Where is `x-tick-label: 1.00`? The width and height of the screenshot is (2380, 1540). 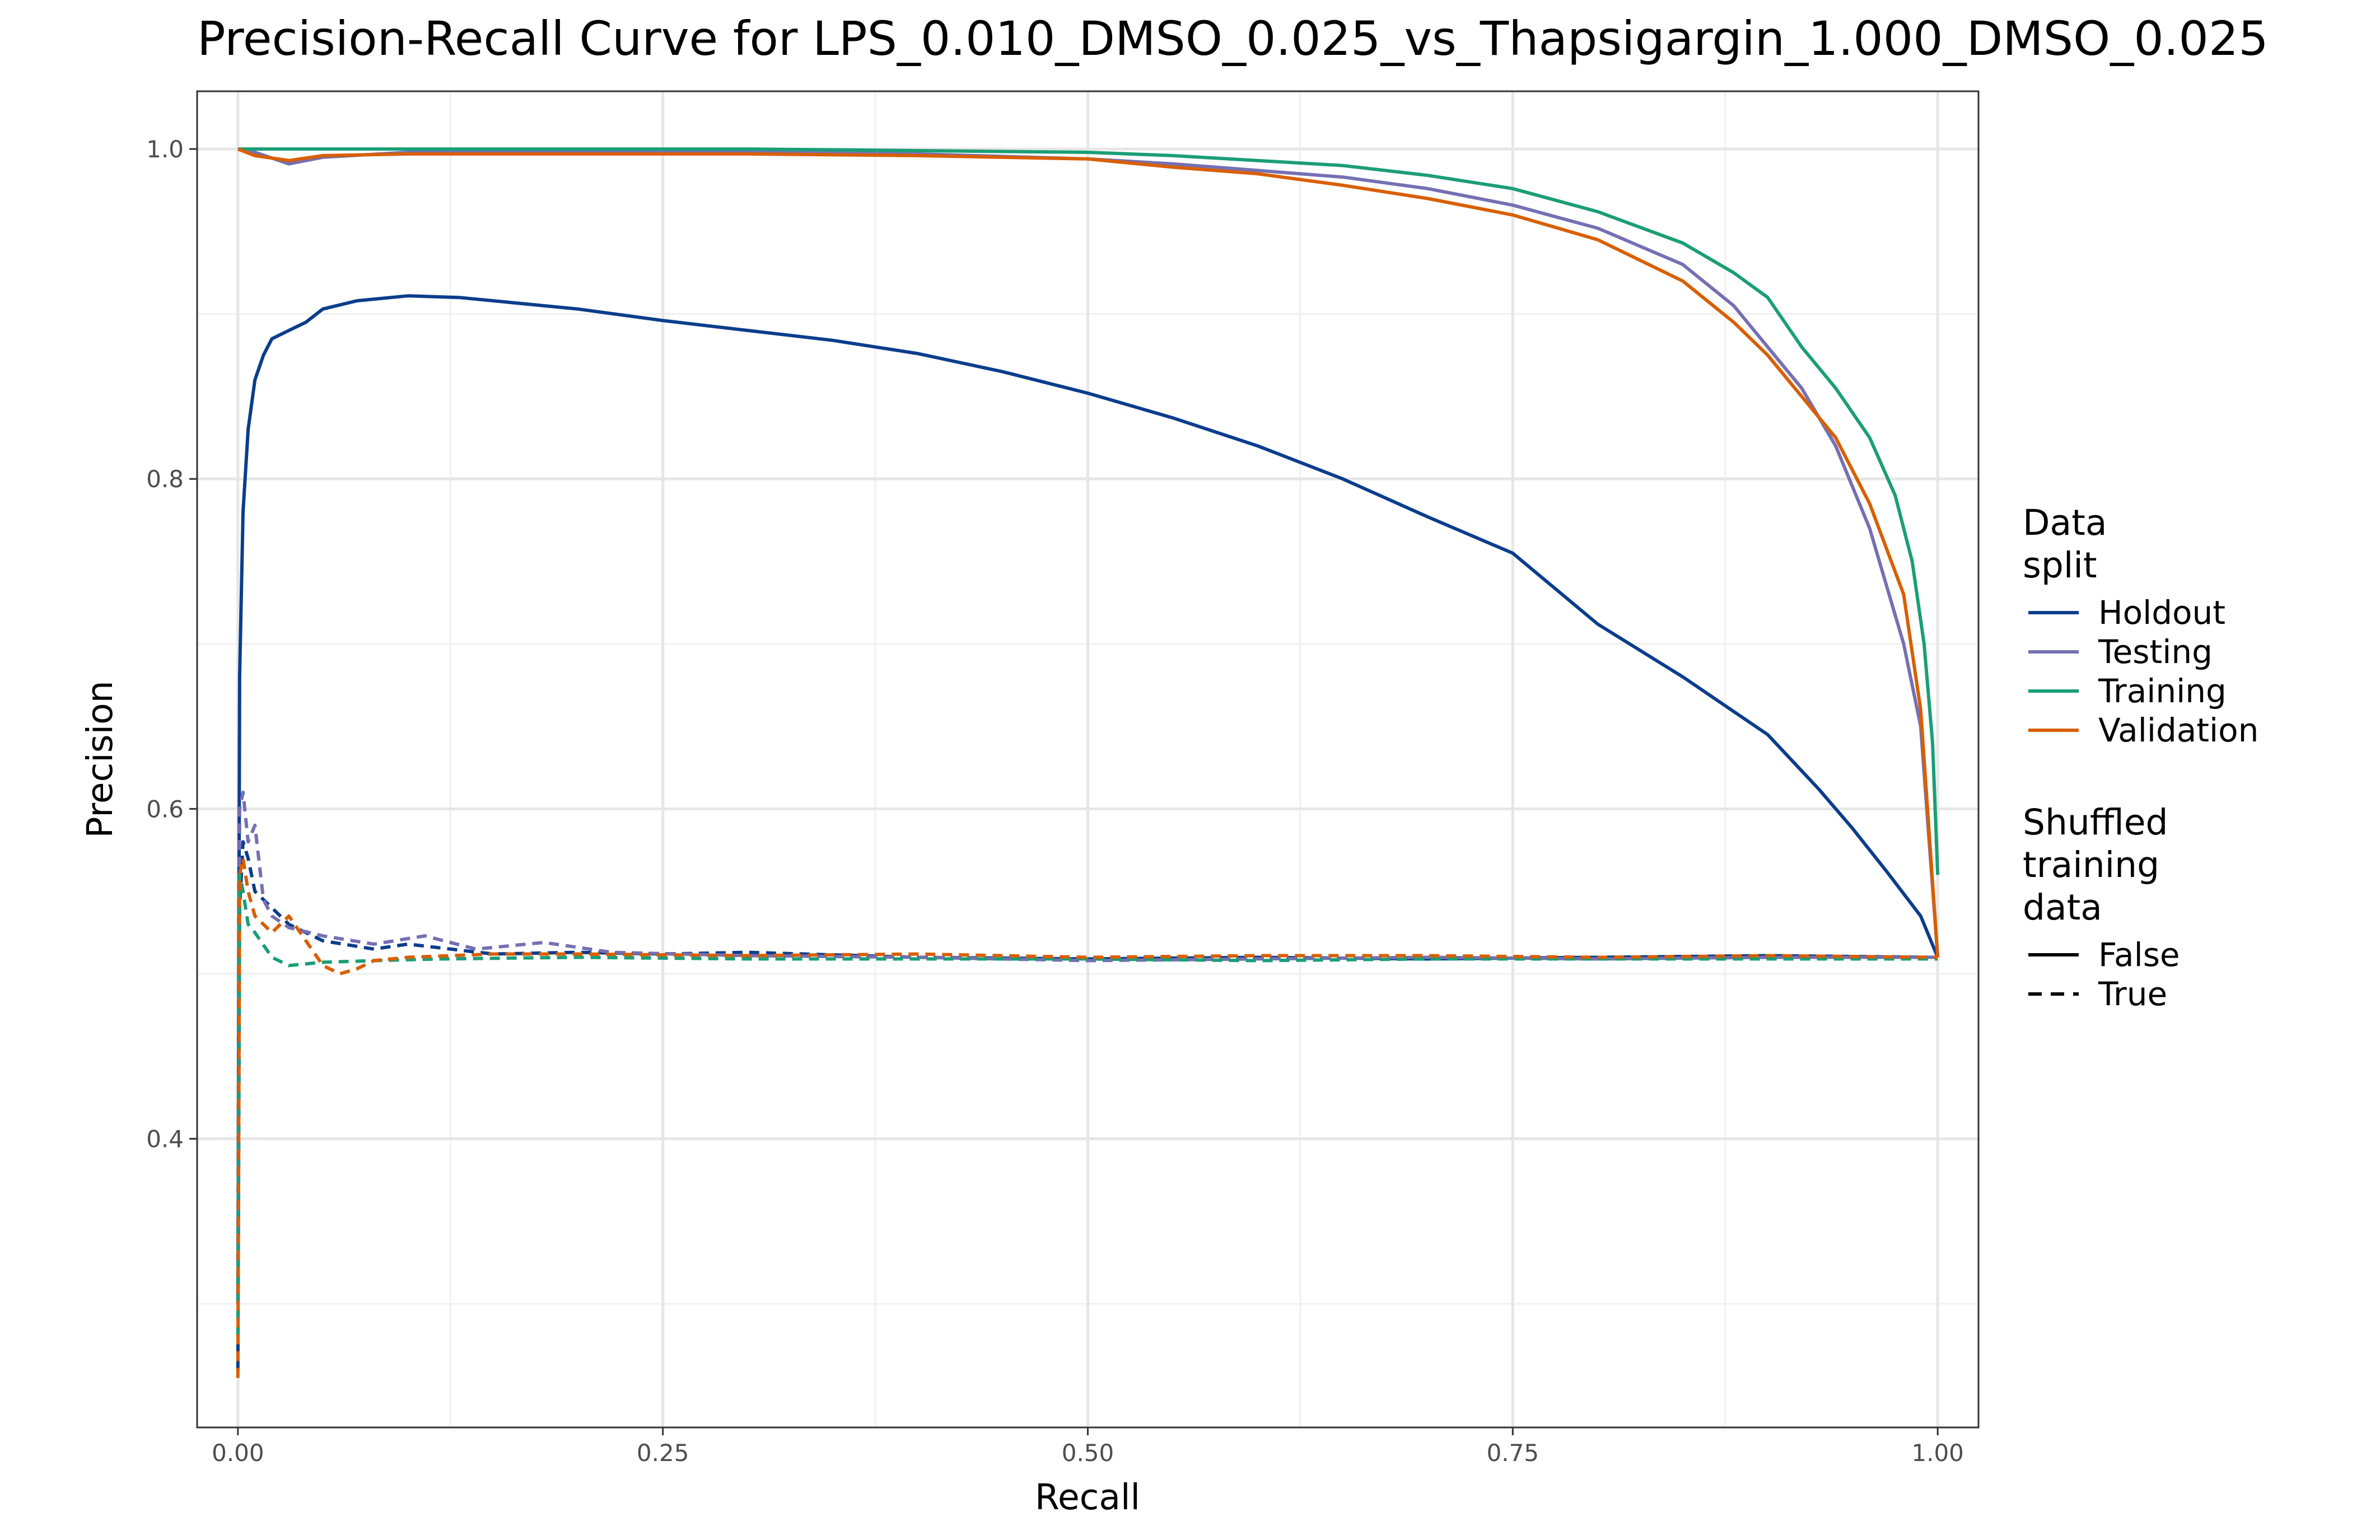
x-tick-label: 1.00 is located at coordinates (1938, 1453).